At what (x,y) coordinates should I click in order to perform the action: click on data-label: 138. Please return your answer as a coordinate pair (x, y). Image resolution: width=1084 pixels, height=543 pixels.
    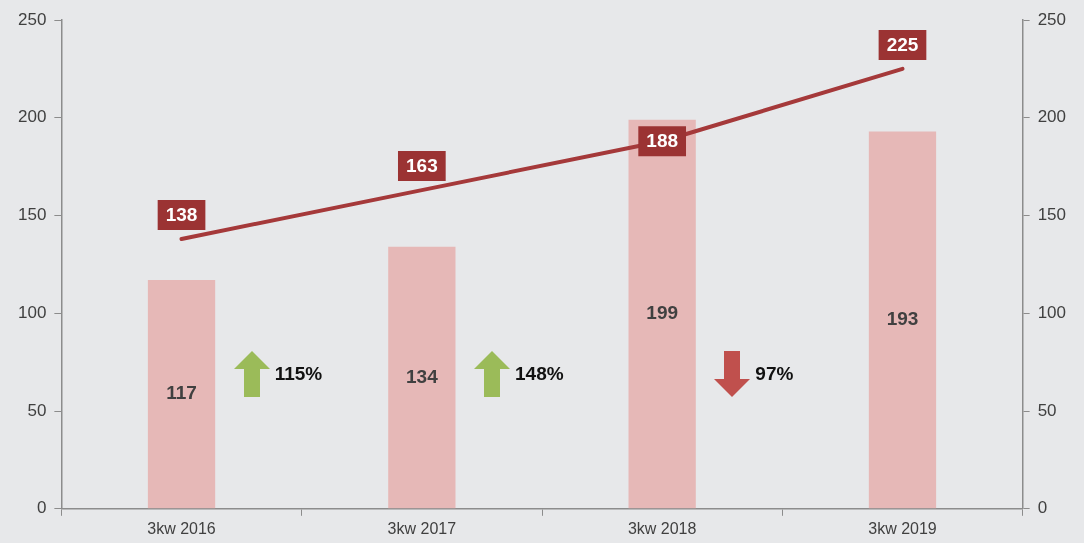
    Looking at the image, I should click on (181, 215).